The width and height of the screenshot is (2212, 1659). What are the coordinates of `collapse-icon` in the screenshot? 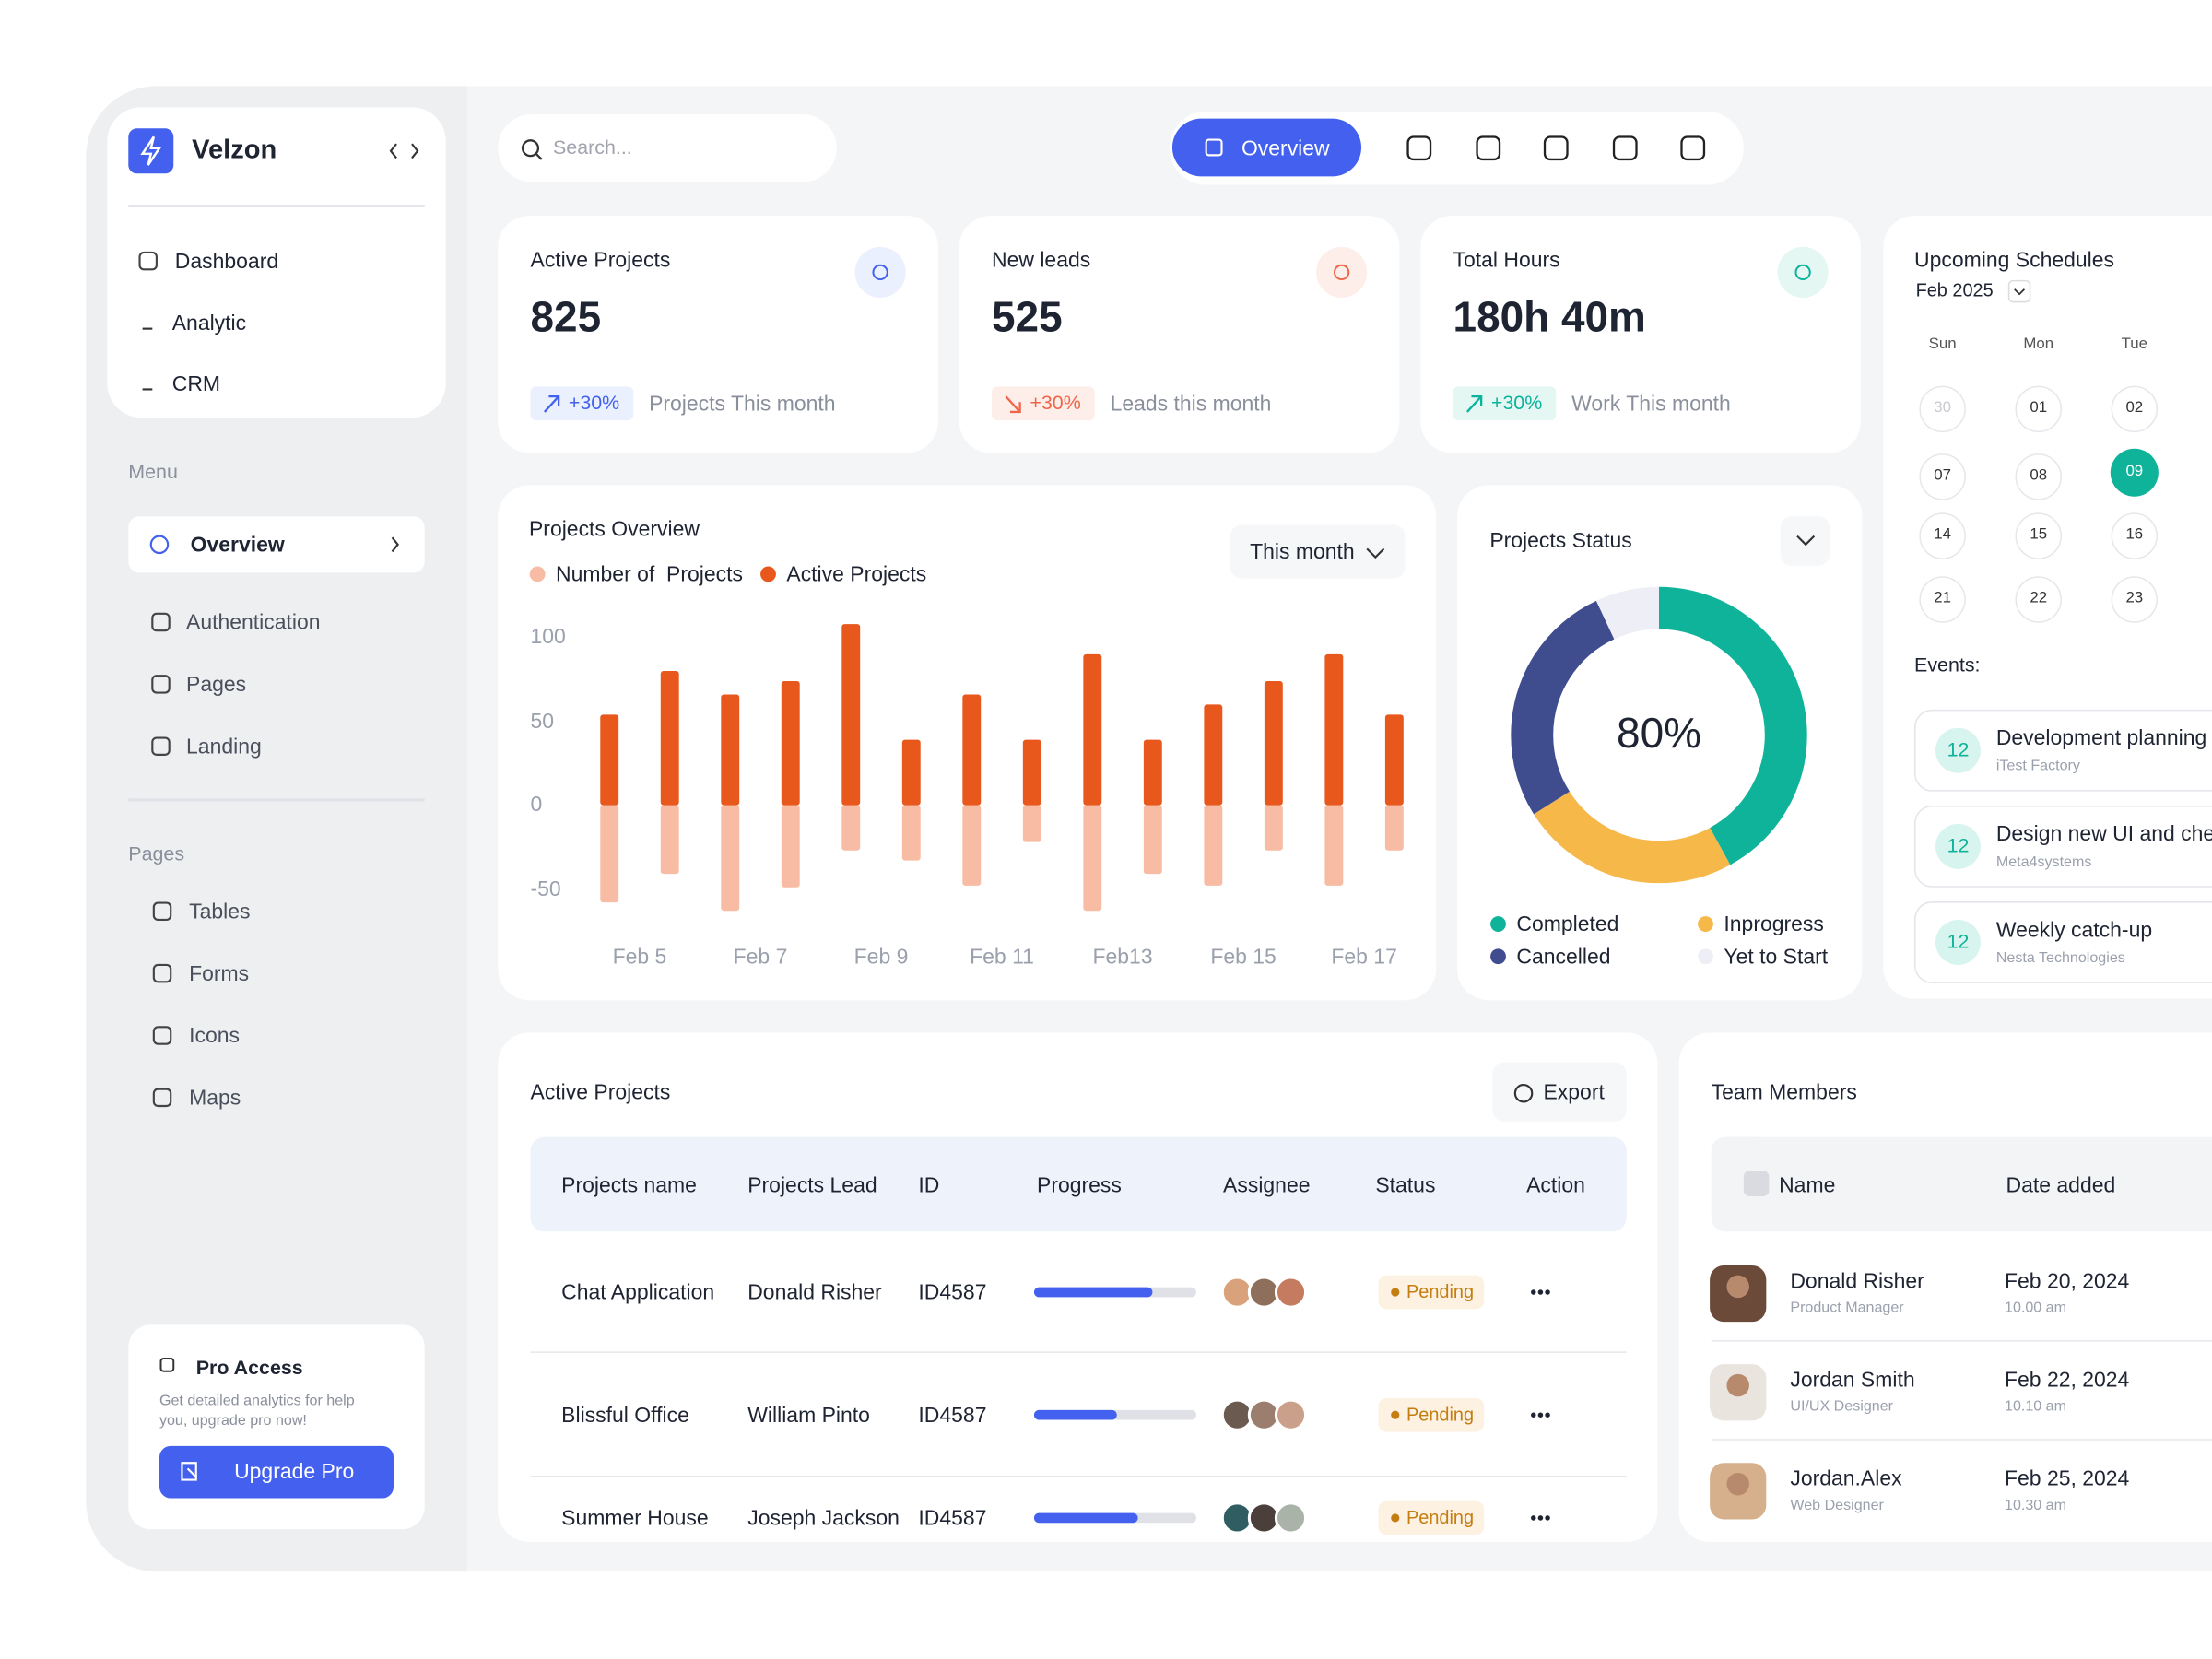 It's located at (404, 151).